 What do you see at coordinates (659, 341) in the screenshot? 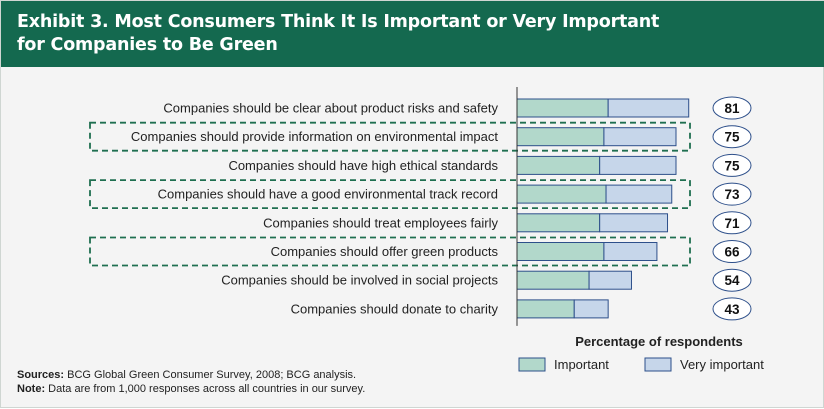
I see `x-axis-title: Percentage of respondents` at bounding box center [659, 341].